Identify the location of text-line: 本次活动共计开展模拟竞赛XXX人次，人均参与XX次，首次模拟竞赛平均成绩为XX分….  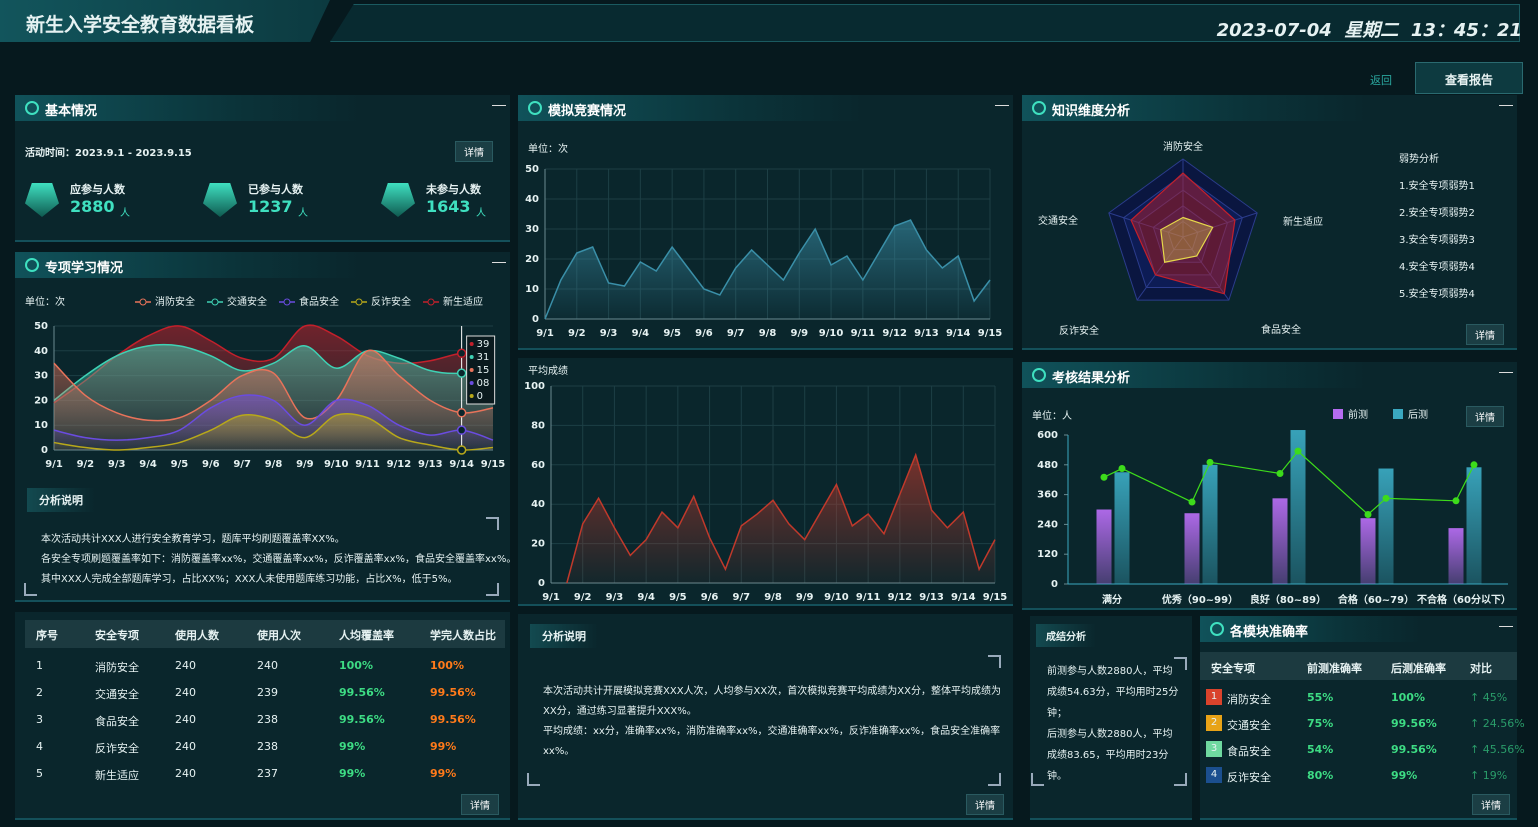
(772, 691).